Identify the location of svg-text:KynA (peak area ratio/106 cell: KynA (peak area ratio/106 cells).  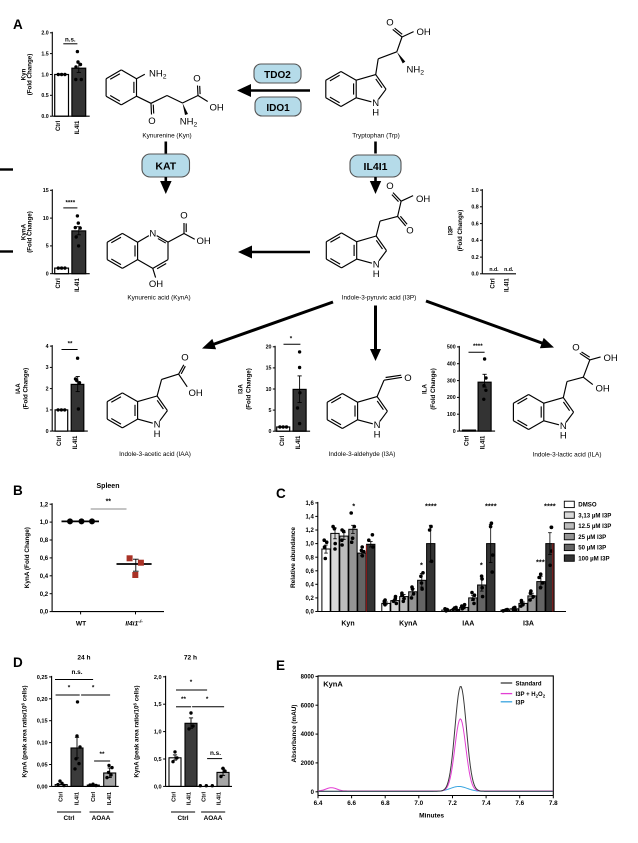
(136, 731).